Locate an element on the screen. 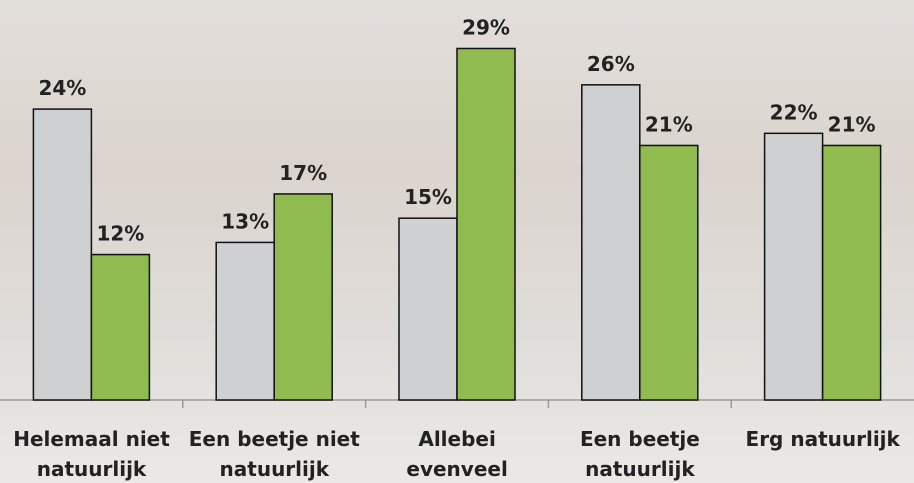 The image size is (914, 483). x-tick-label: Erg natuurlijk is located at coordinates (822, 439).